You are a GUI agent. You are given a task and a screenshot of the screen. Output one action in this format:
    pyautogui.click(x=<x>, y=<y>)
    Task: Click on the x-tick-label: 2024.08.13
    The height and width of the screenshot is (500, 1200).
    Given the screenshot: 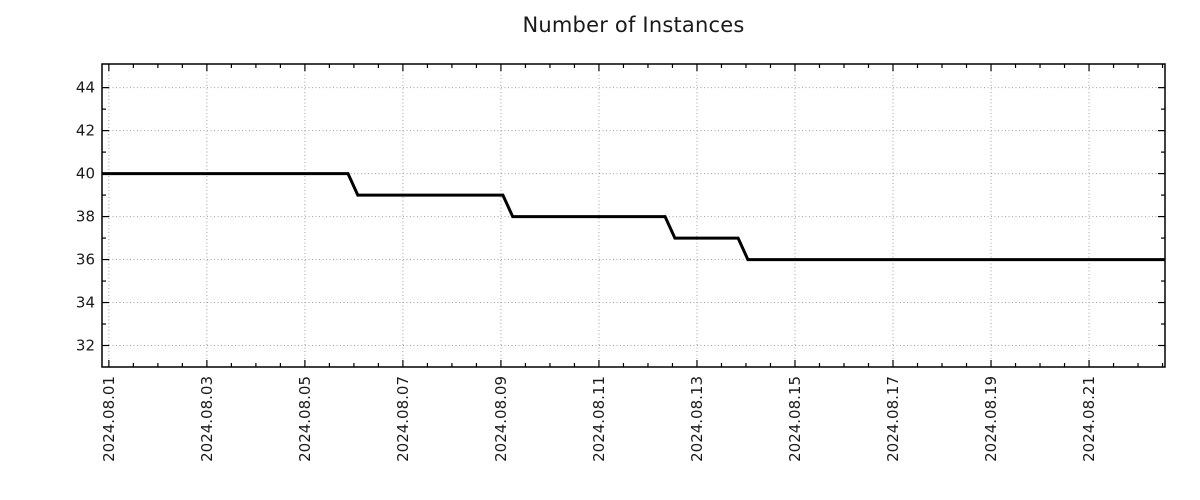 What is the action you would take?
    pyautogui.click(x=697, y=419)
    